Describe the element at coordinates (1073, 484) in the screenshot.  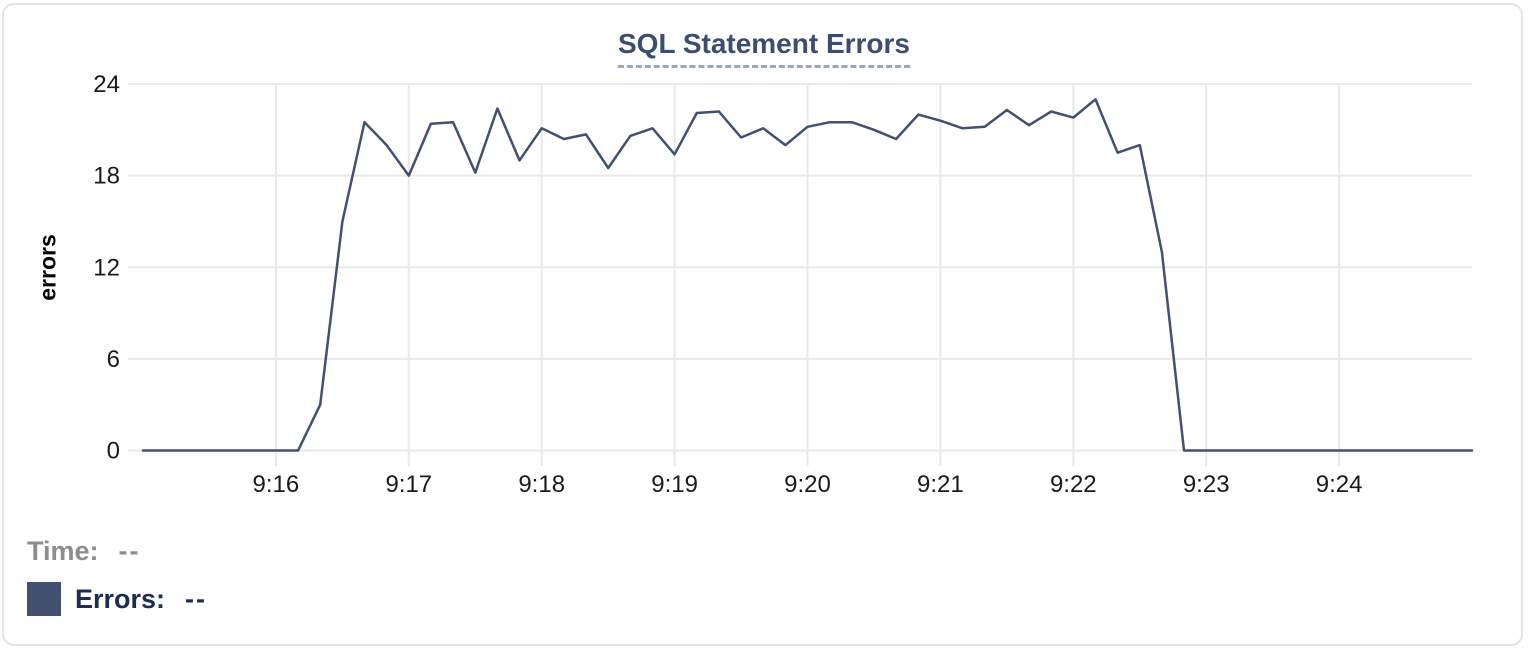
I see `x-tick-label: 9:22` at that location.